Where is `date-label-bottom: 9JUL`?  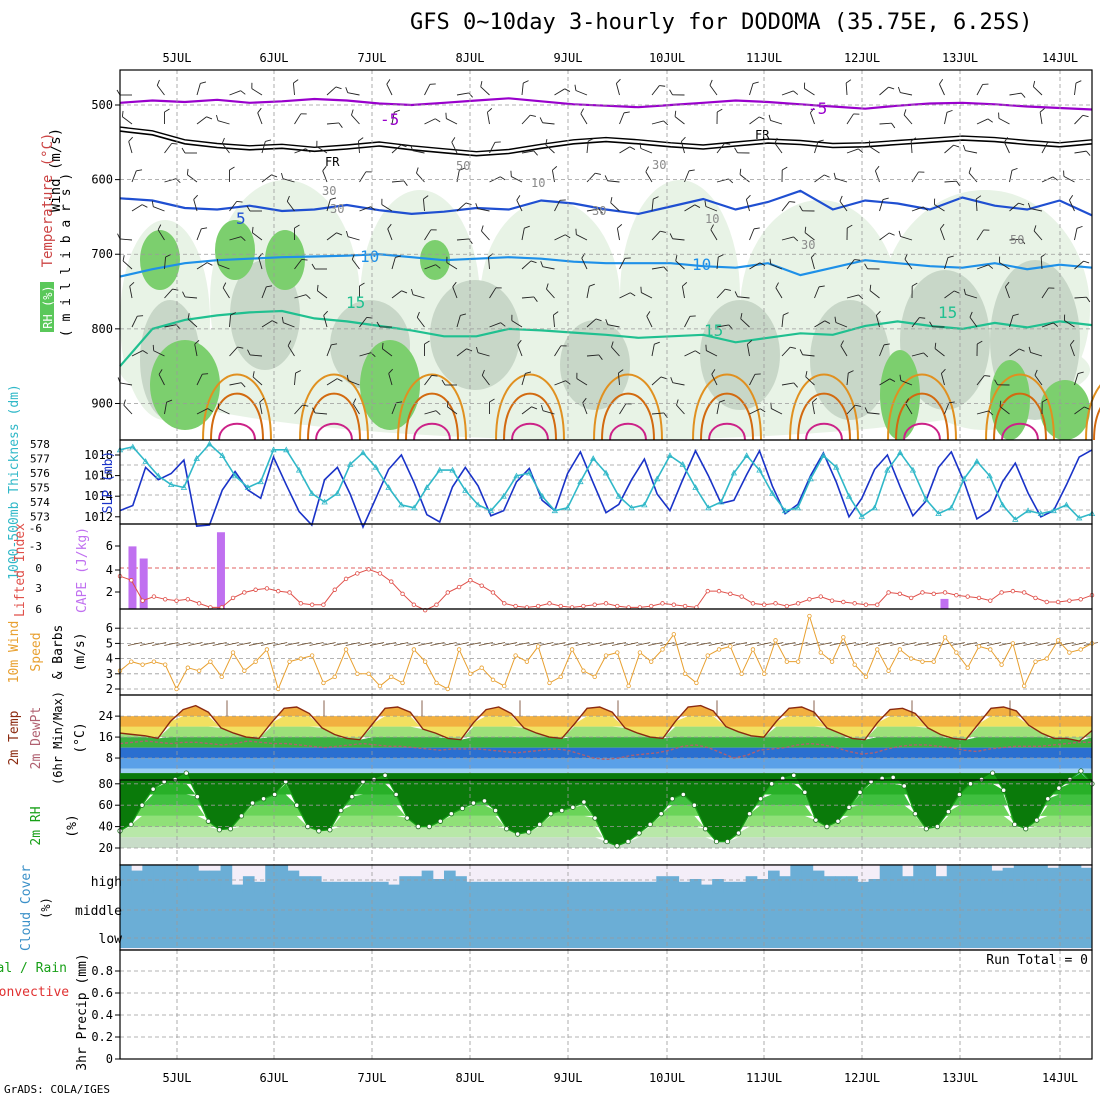
date-label-bottom: 9JUL is located at coordinates (568, 1078).